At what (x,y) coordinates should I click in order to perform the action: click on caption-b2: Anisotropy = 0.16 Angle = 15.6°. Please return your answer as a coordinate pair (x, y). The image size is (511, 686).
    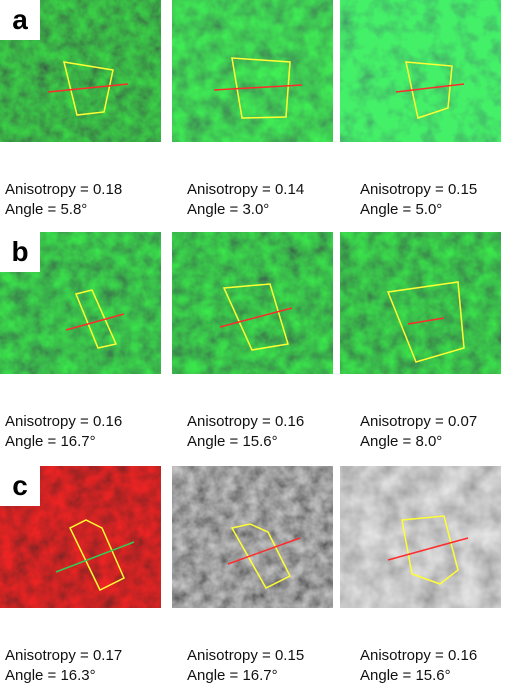
    Looking at the image, I should click on (272, 432).